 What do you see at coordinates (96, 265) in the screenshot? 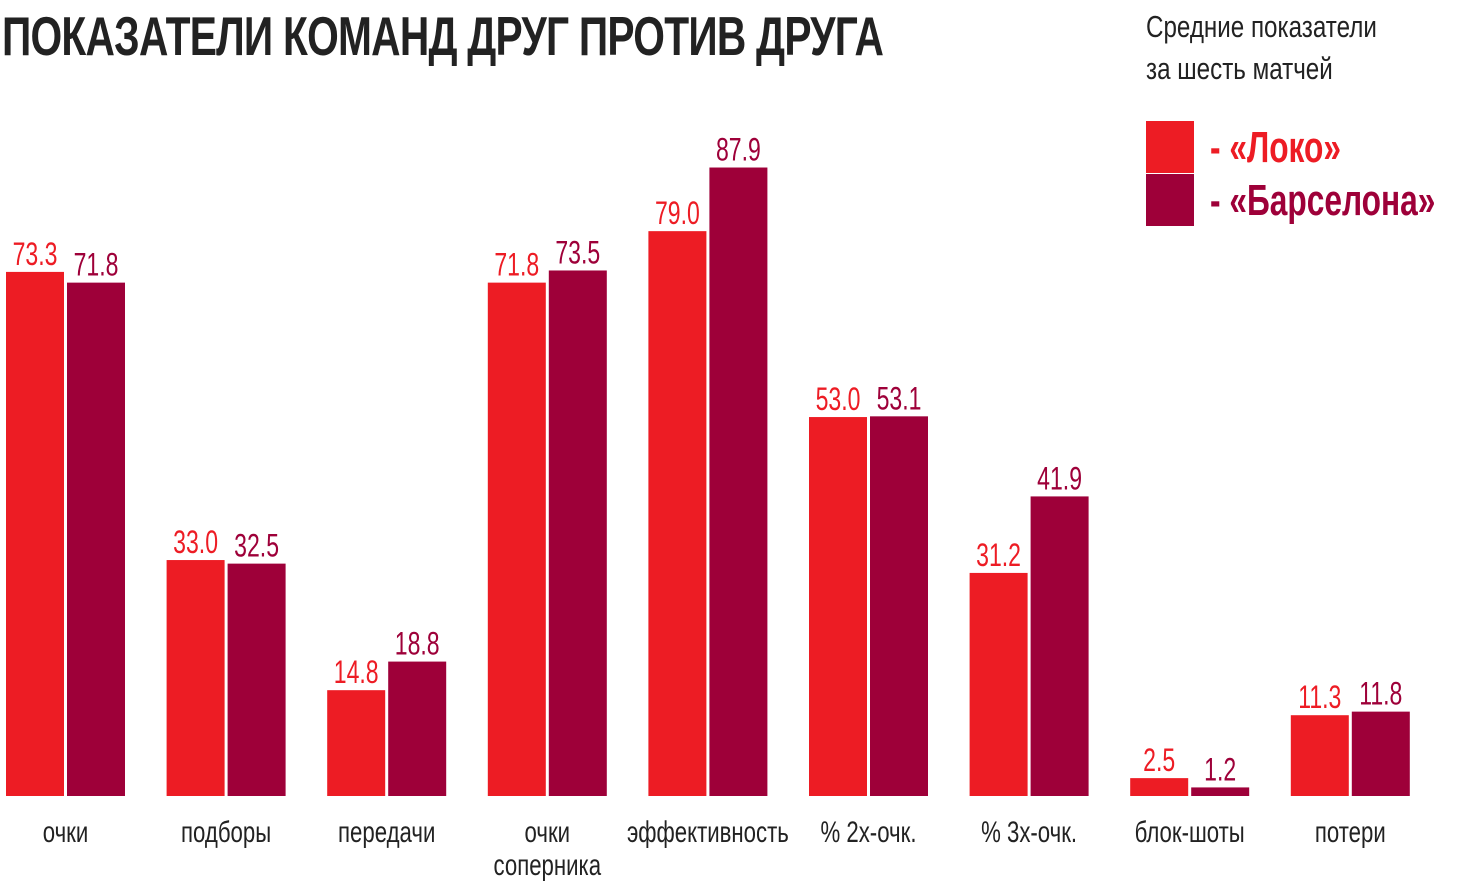
I see `value-label-barcelona-0: 71.8` at bounding box center [96, 265].